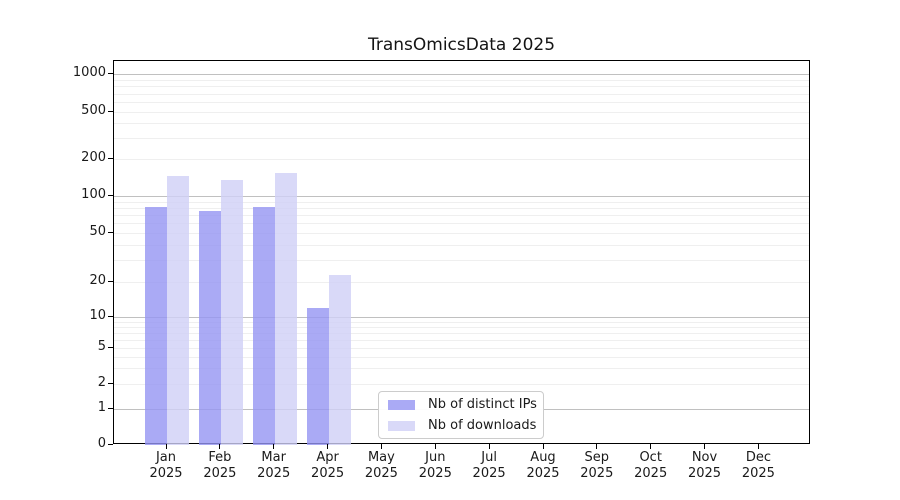 This screenshot has width=900, height=500. Describe the element at coordinates (178, 310) in the screenshot. I see `bar-jan-2025-series1` at that location.